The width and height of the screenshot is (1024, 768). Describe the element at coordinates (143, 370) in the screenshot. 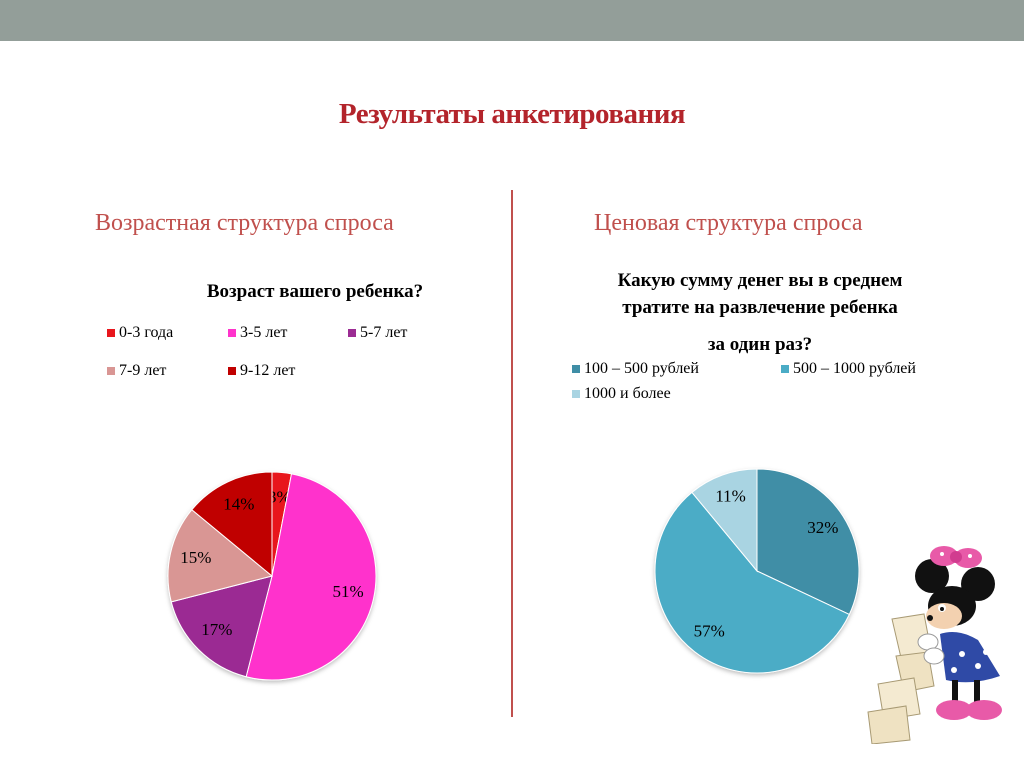

I see `legend-label: 7-9 лет` at that location.